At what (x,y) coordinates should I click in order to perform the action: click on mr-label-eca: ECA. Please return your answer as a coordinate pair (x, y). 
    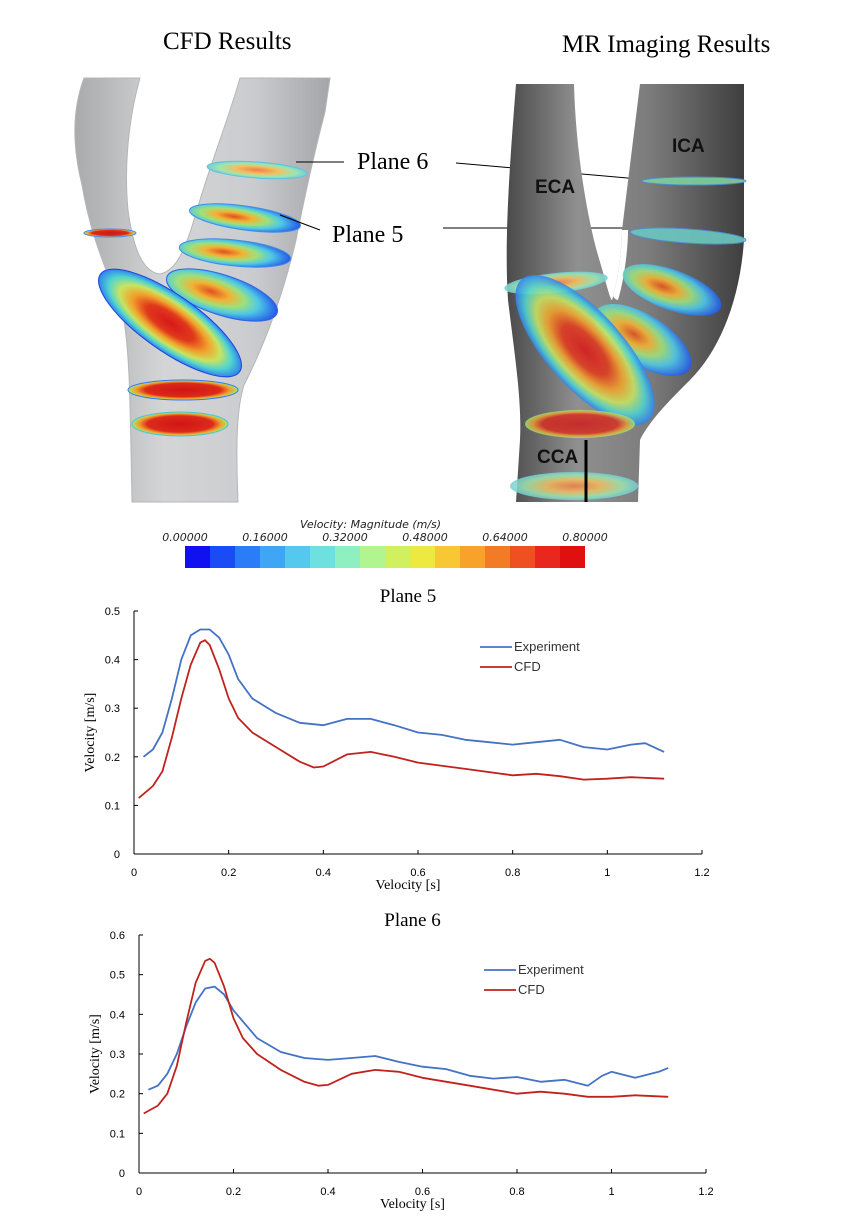
    Looking at the image, I should click on (555, 187).